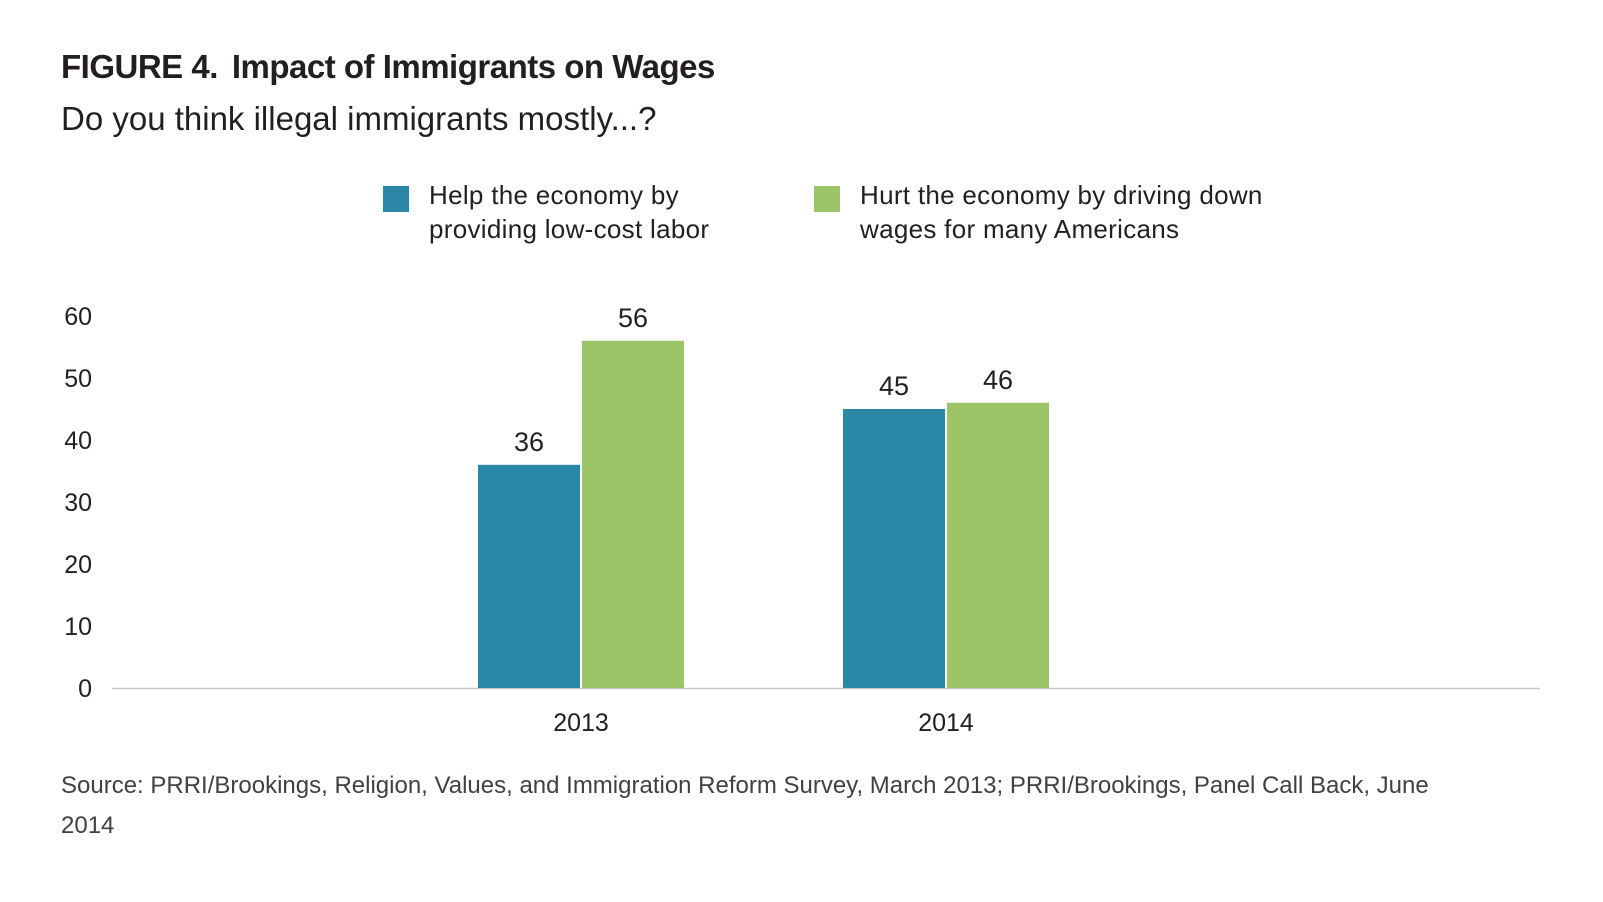  Describe the element at coordinates (78, 565) in the screenshot. I see `y-tick-label: 20` at that location.